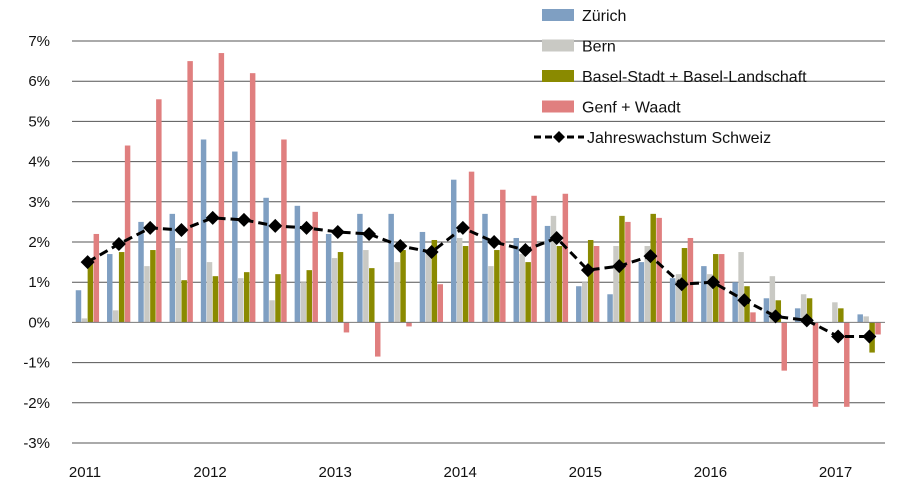 Image resolution: width=900 pixels, height=487 pixels. Describe the element at coordinates (39, 81) in the screenshot. I see `y-tick-label: 6%` at that location.